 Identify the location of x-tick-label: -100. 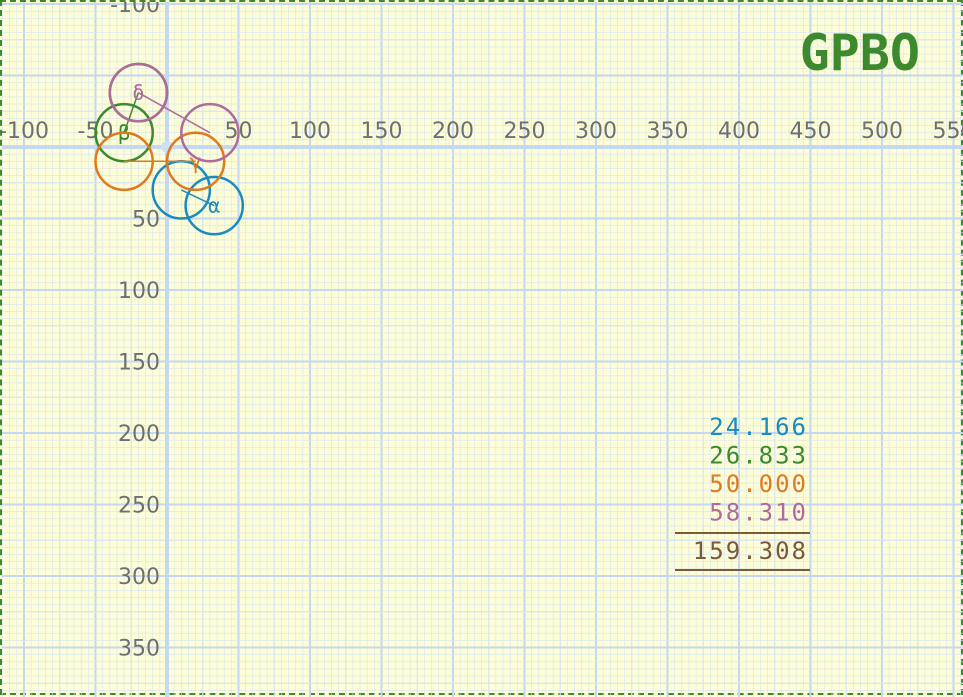
(25, 131).